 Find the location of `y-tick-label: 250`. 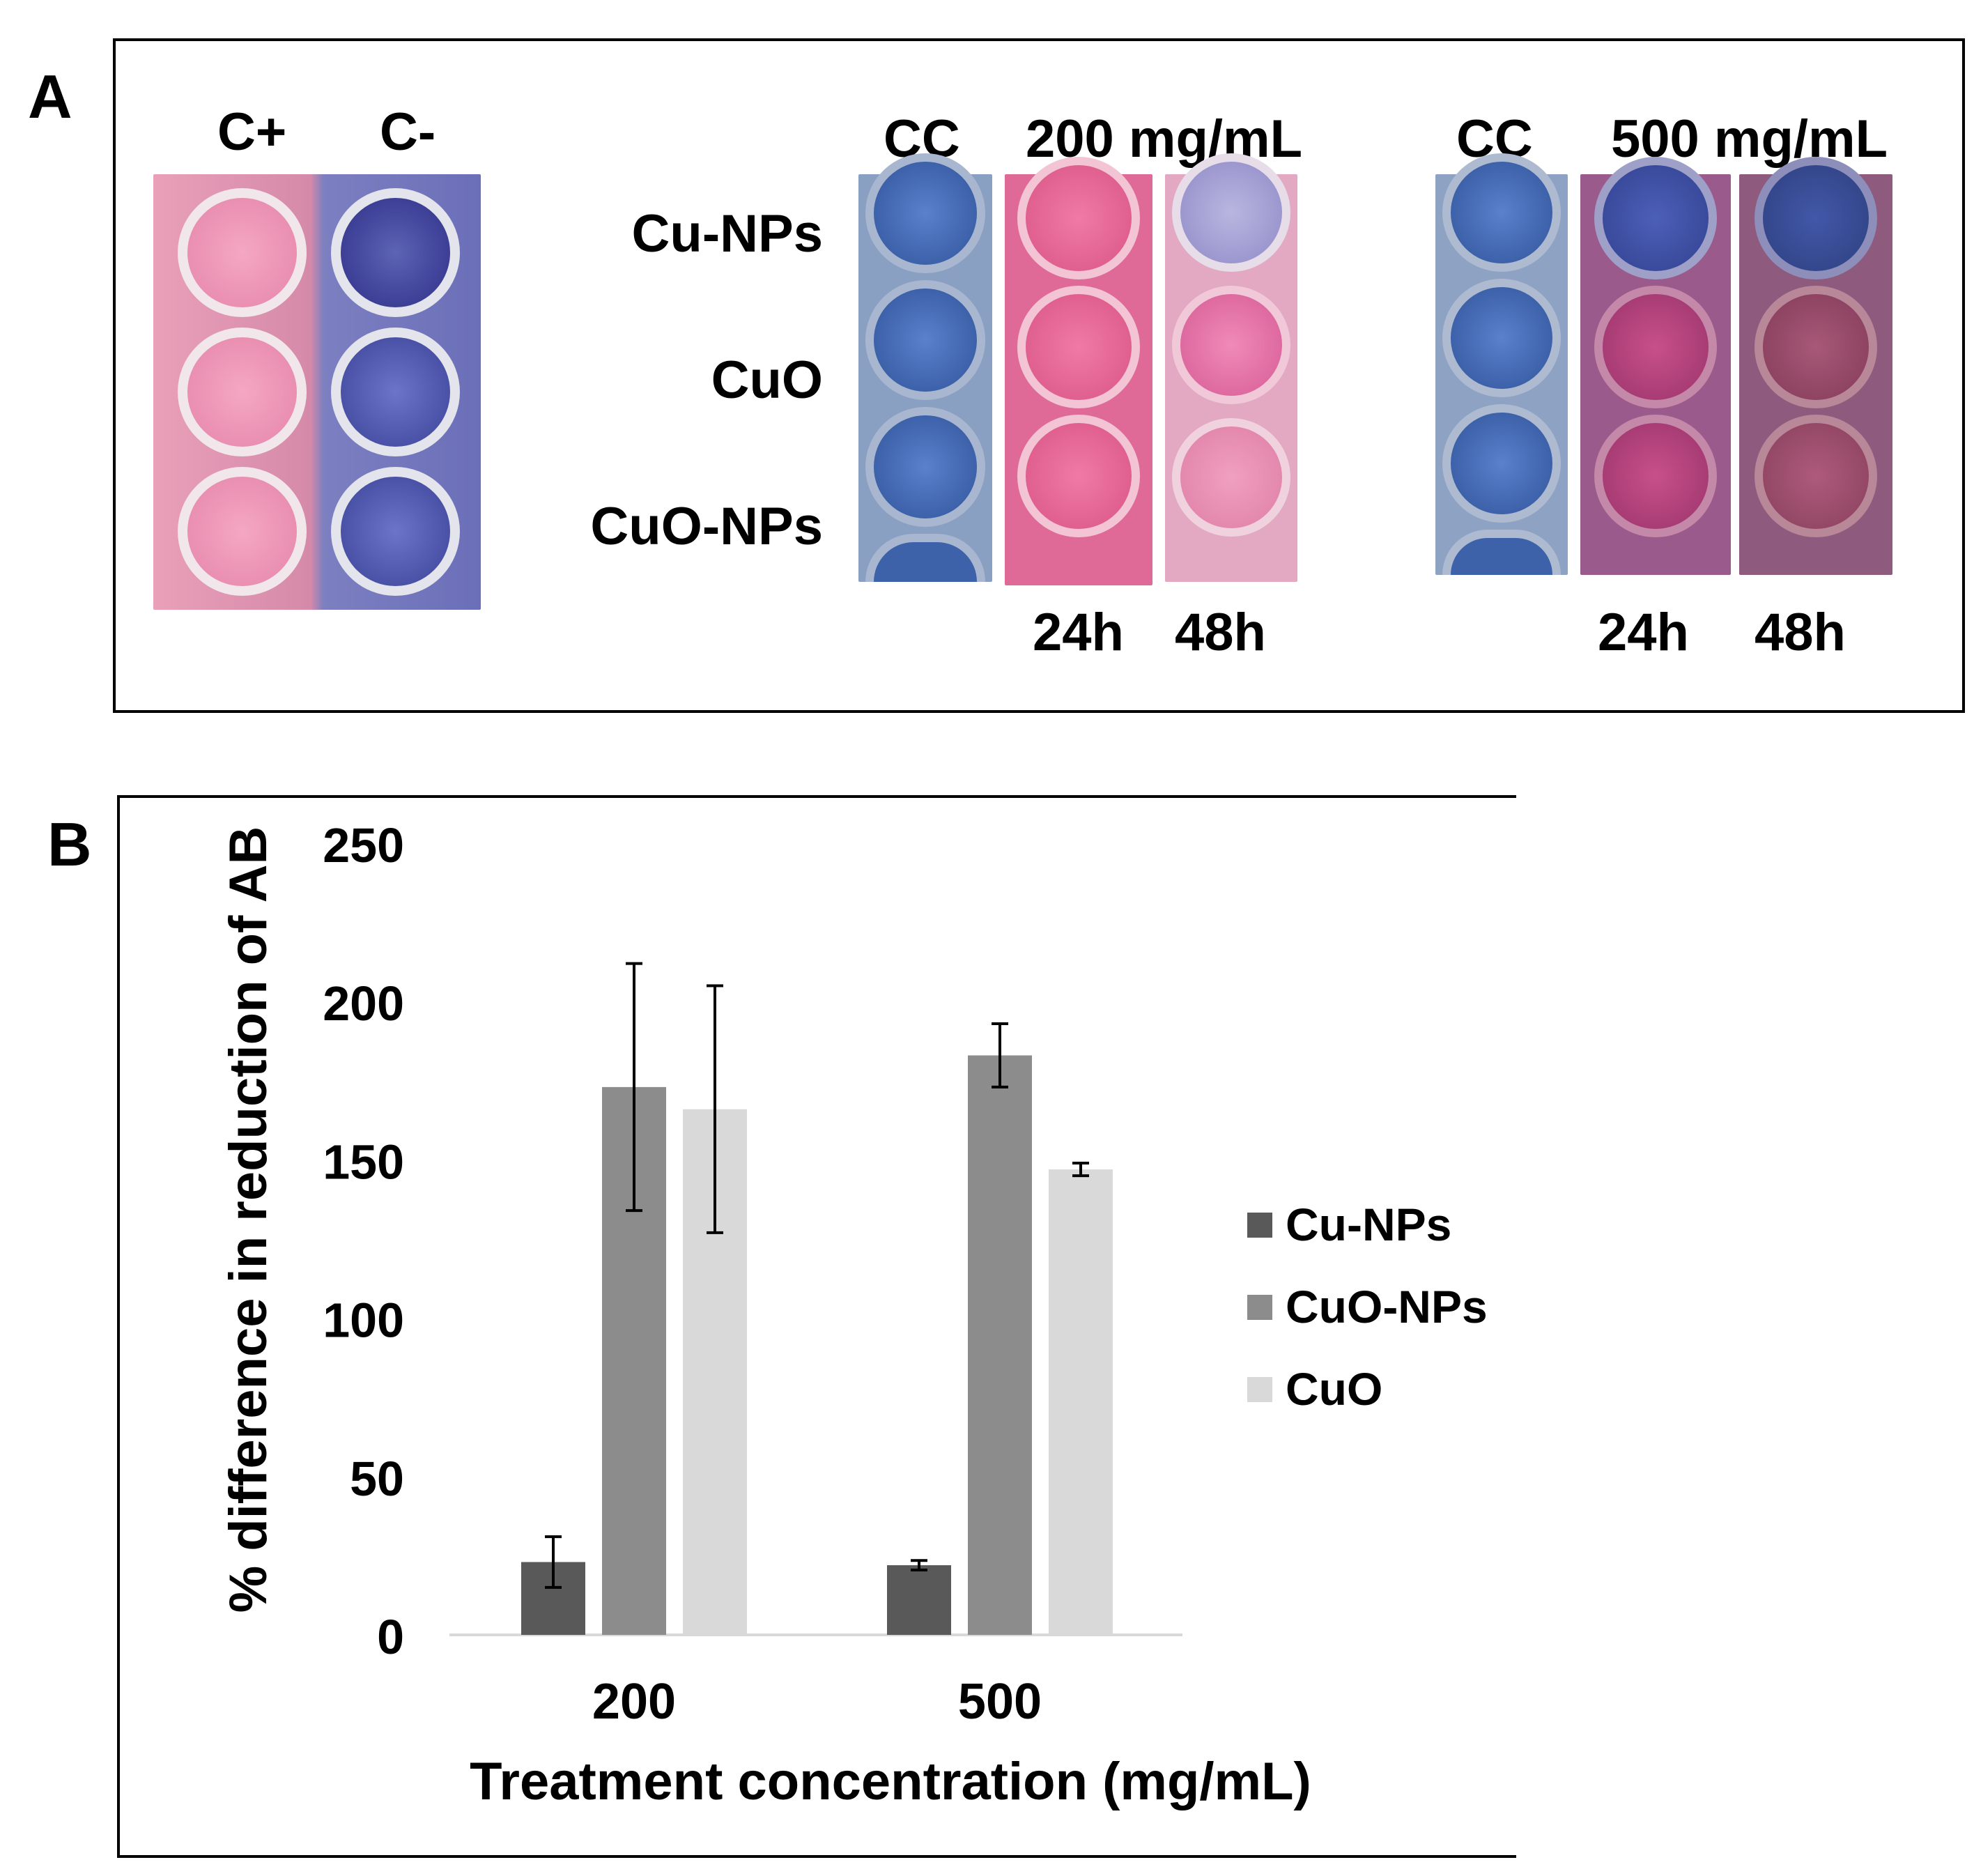

y-tick-label: 250 is located at coordinates (363, 845).